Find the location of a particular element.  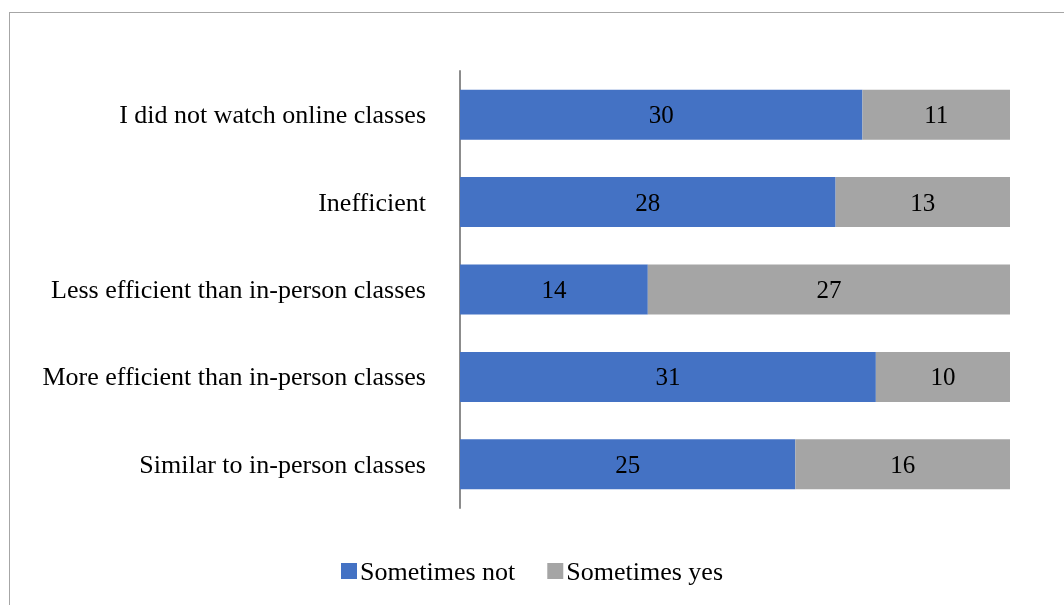

legend-label: Sometimes not is located at coordinates (438, 571).